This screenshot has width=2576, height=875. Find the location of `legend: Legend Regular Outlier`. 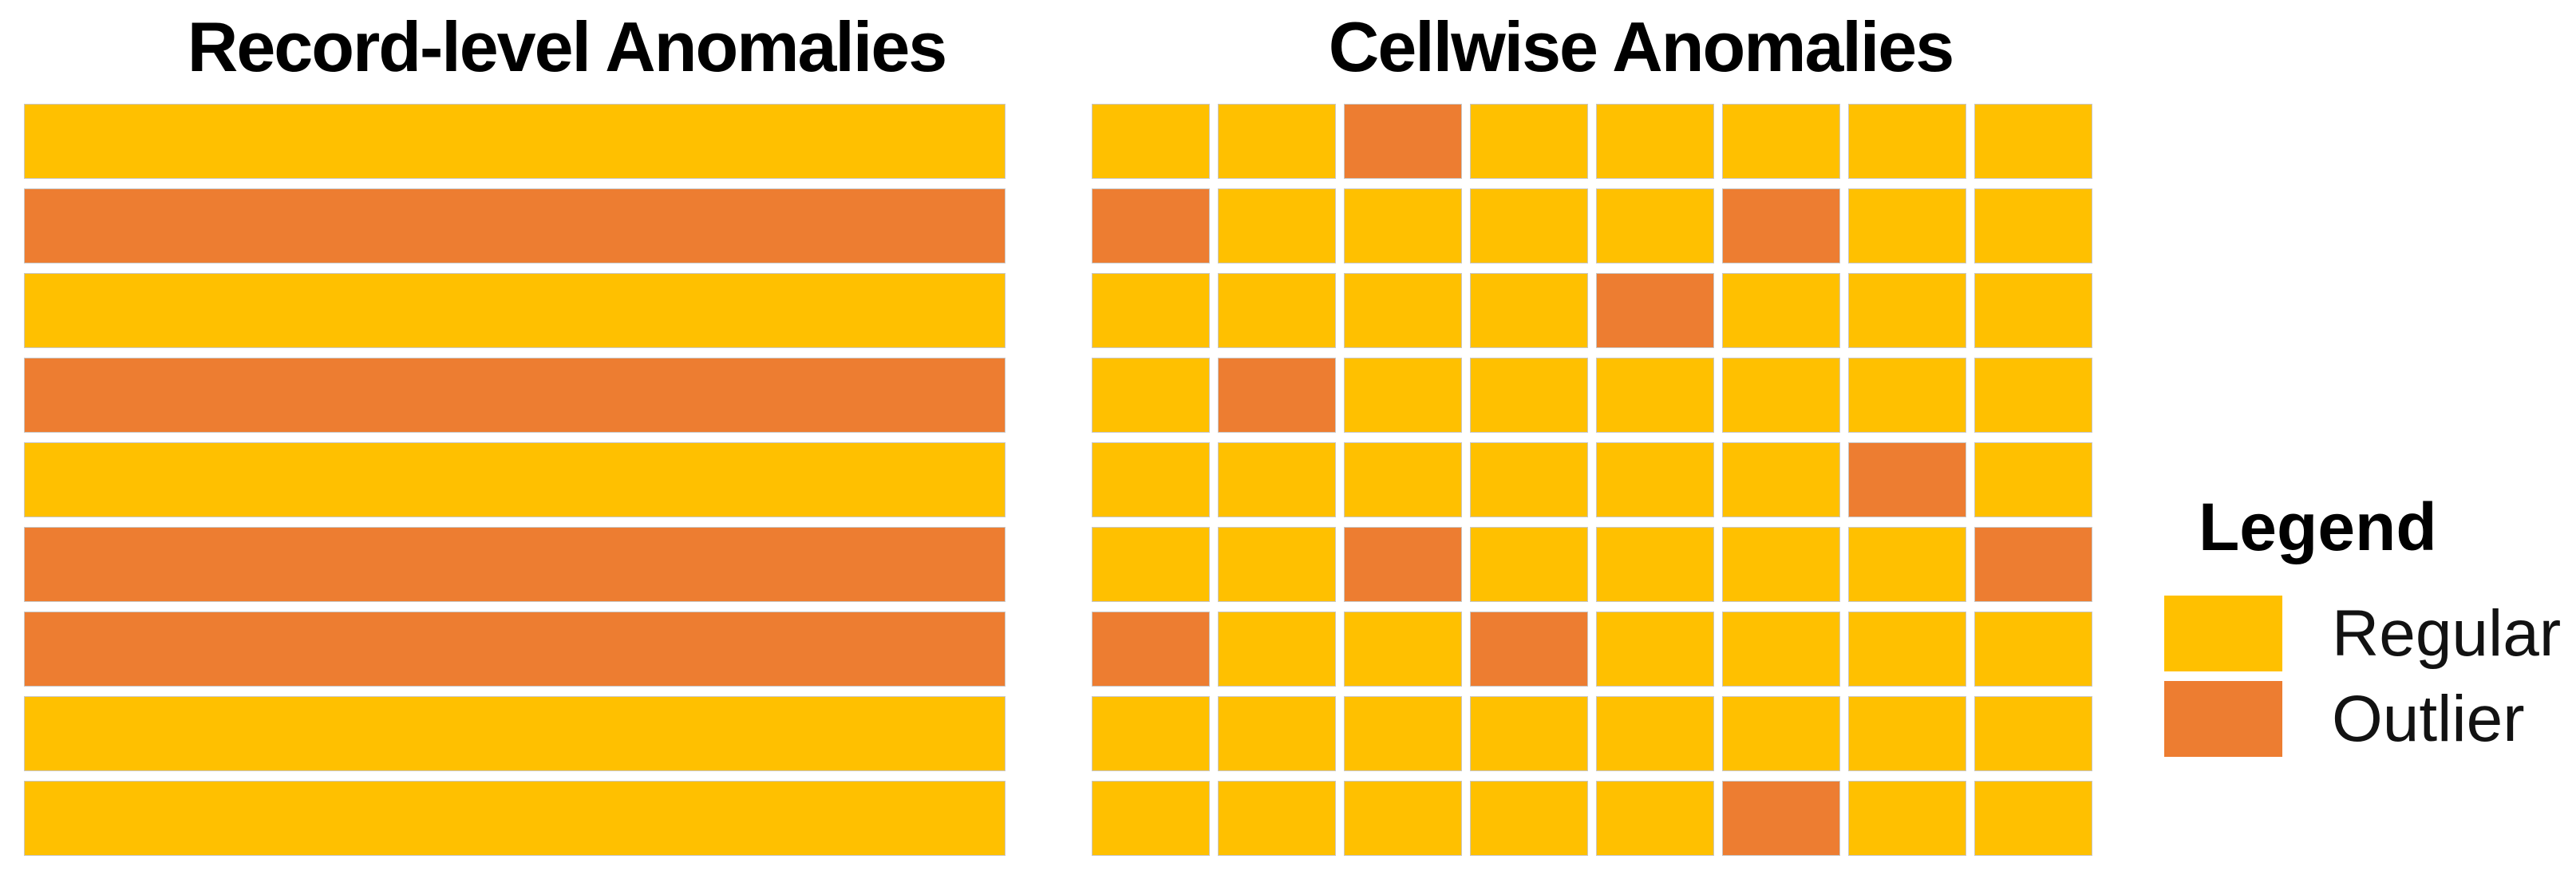

legend: Legend Regular Outlier is located at coordinates (2370, 625).